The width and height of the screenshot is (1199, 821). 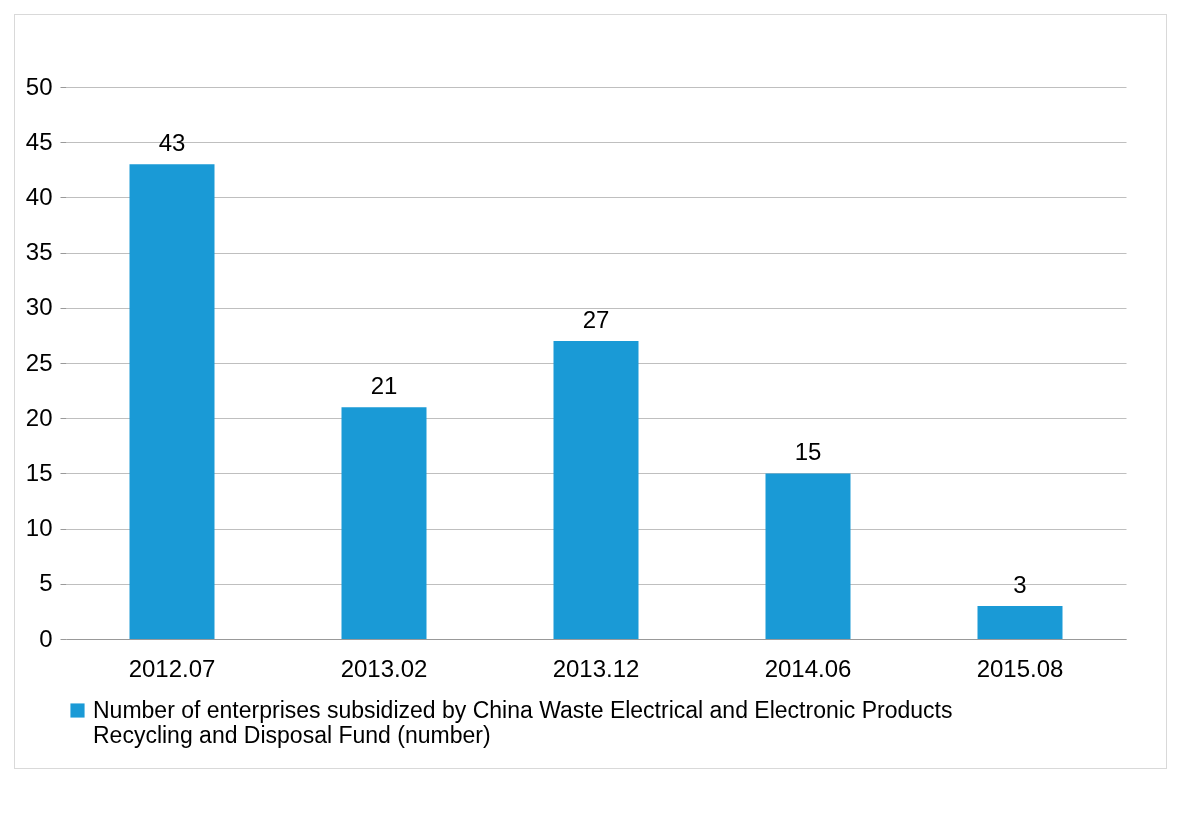 I want to click on y-tick-label: 25, so click(x=39, y=362).